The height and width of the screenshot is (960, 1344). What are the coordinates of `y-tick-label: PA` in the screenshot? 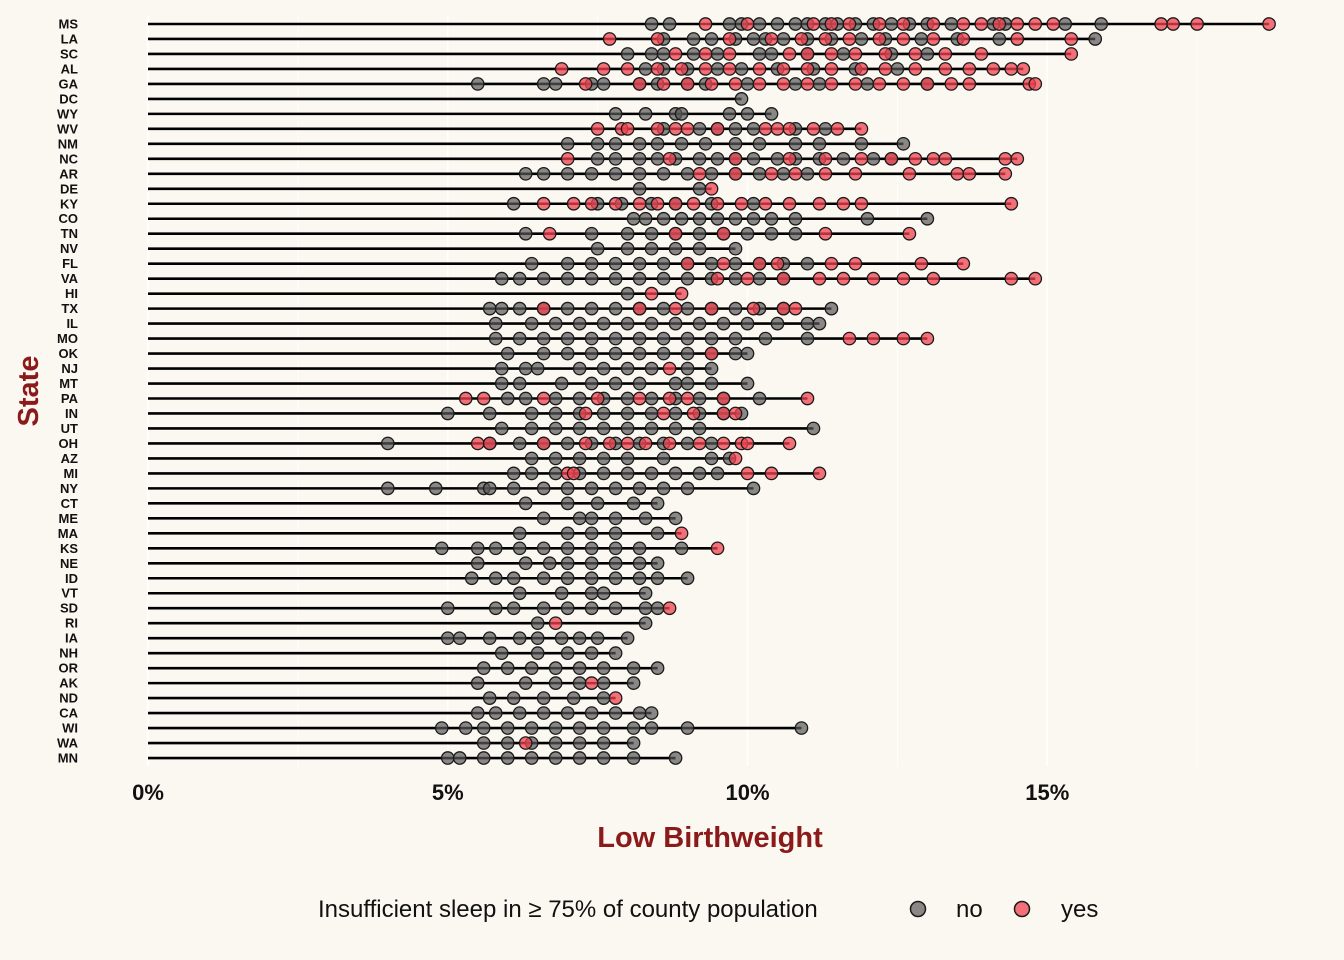 It's located at (70, 398).